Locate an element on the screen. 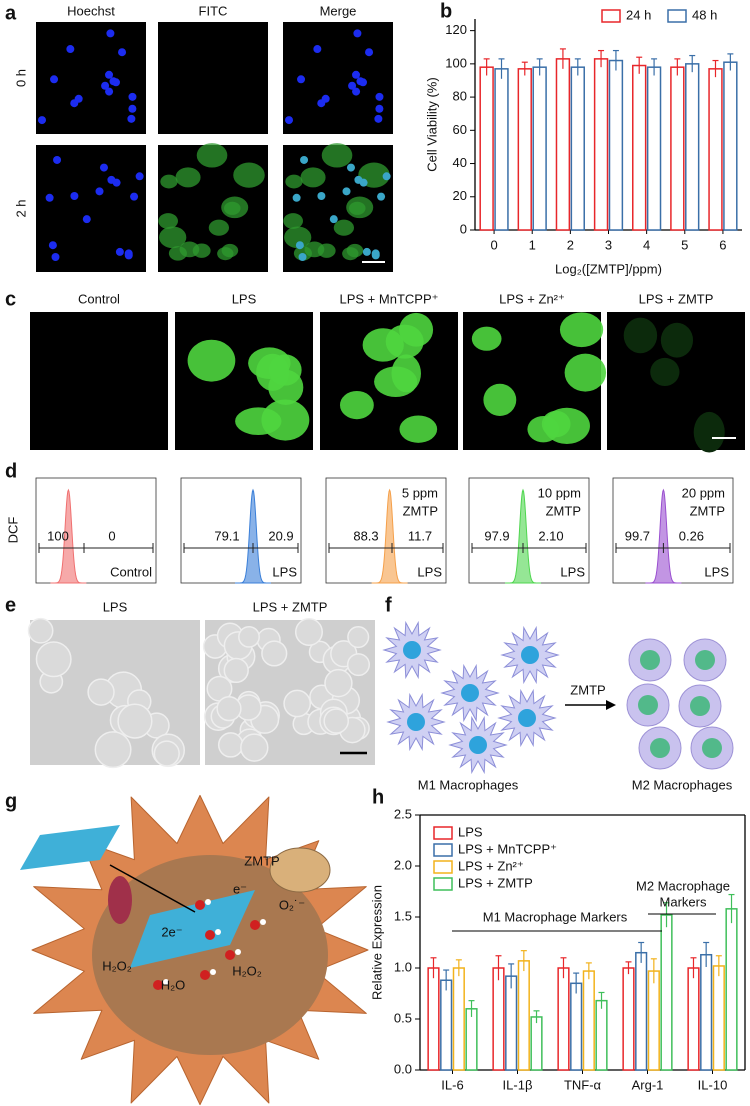 This screenshot has width=750, height=1106. row-label: 2 h is located at coordinates (20, 208).